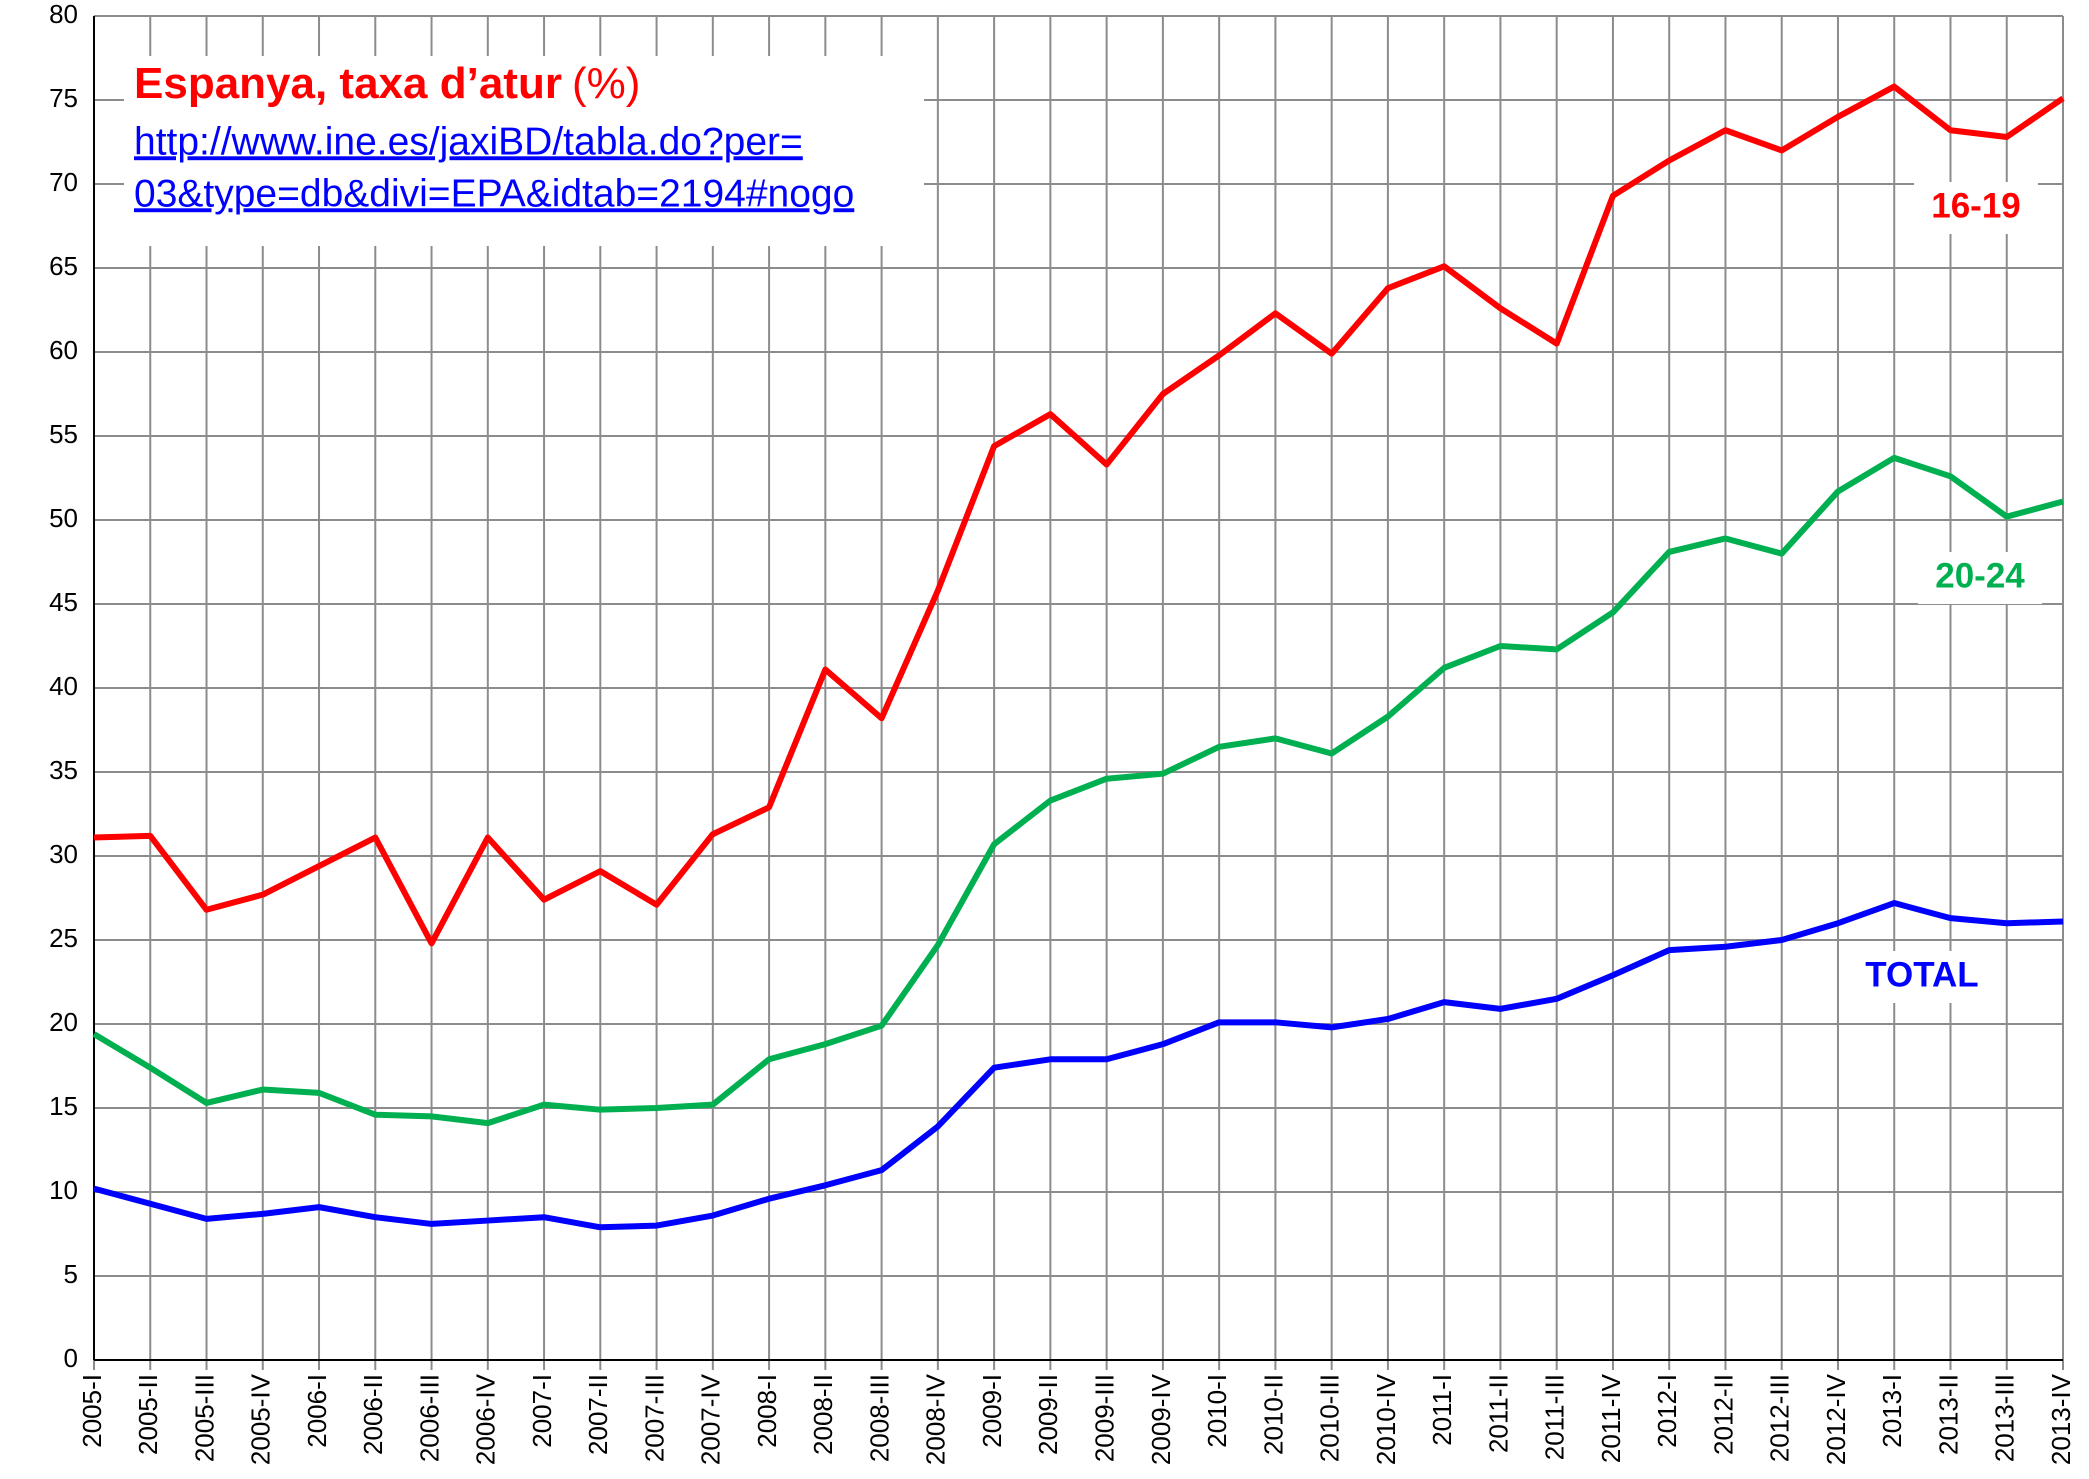  Describe the element at coordinates (71, 1358) in the screenshot. I see `y-tick-label: 0` at that location.